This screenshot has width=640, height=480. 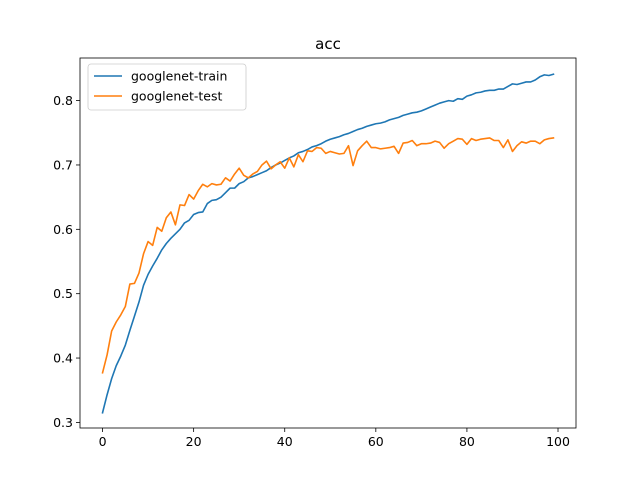 I want to click on x-axis: 0 20 40 60 80 100, so click(x=334, y=438).